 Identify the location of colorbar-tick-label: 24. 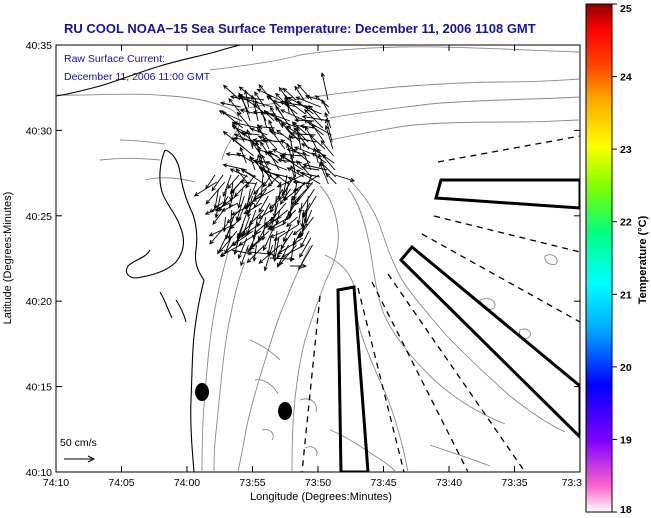
(626, 78).